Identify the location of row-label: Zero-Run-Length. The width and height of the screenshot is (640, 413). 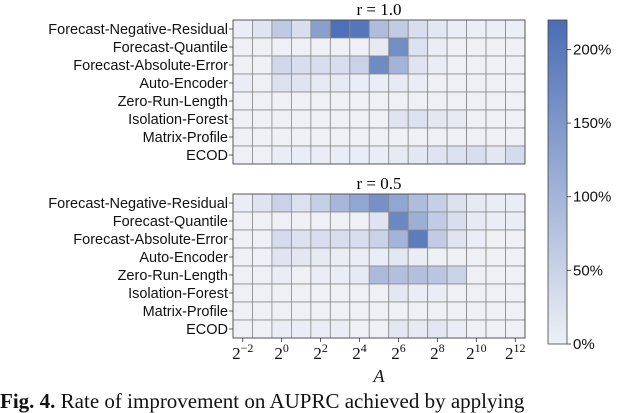
(173, 276).